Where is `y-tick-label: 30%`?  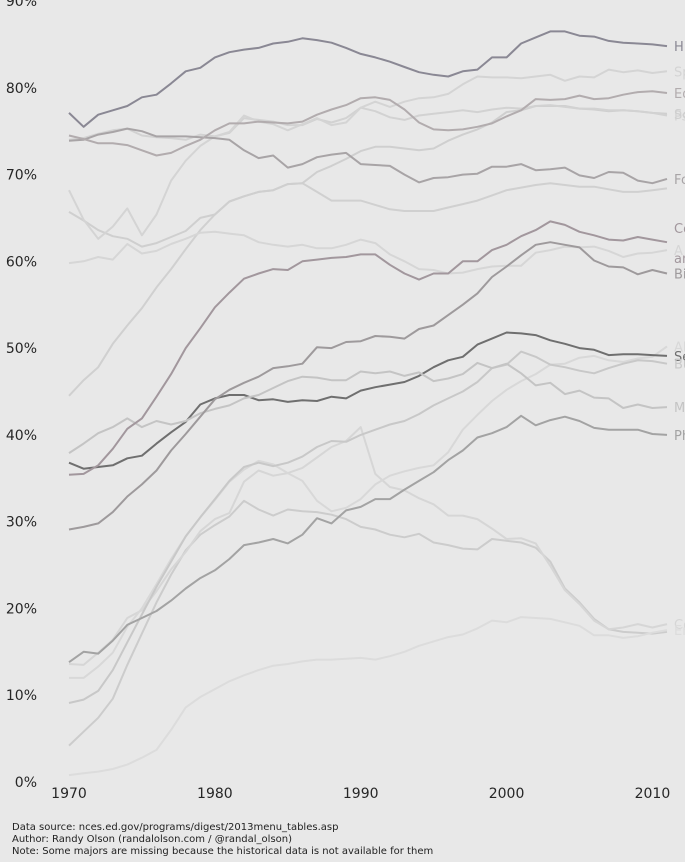 y-tick-label: 30% is located at coordinates (21, 523).